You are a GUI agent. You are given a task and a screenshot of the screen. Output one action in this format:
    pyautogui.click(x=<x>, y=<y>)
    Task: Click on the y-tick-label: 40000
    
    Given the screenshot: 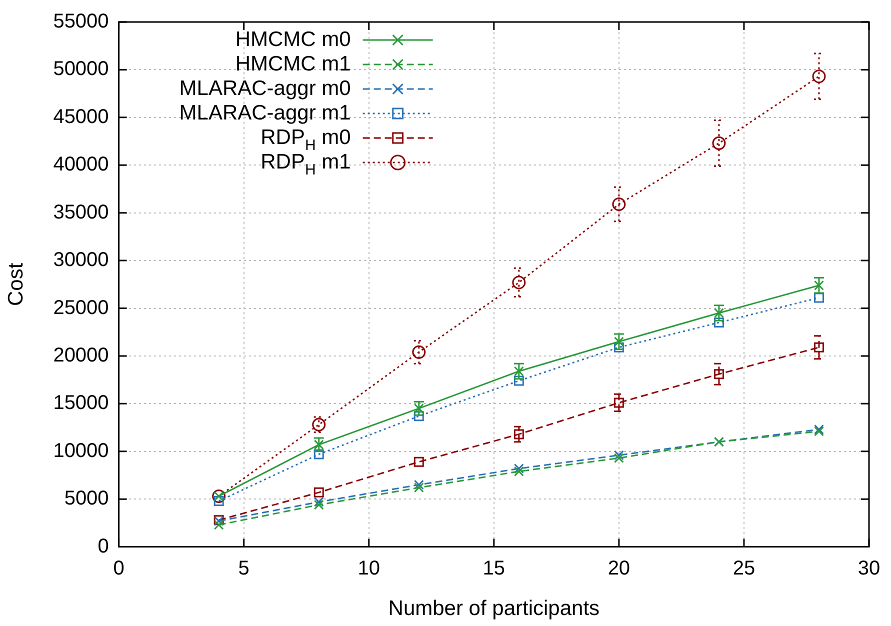 What is the action you would take?
    pyautogui.click(x=81, y=165)
    